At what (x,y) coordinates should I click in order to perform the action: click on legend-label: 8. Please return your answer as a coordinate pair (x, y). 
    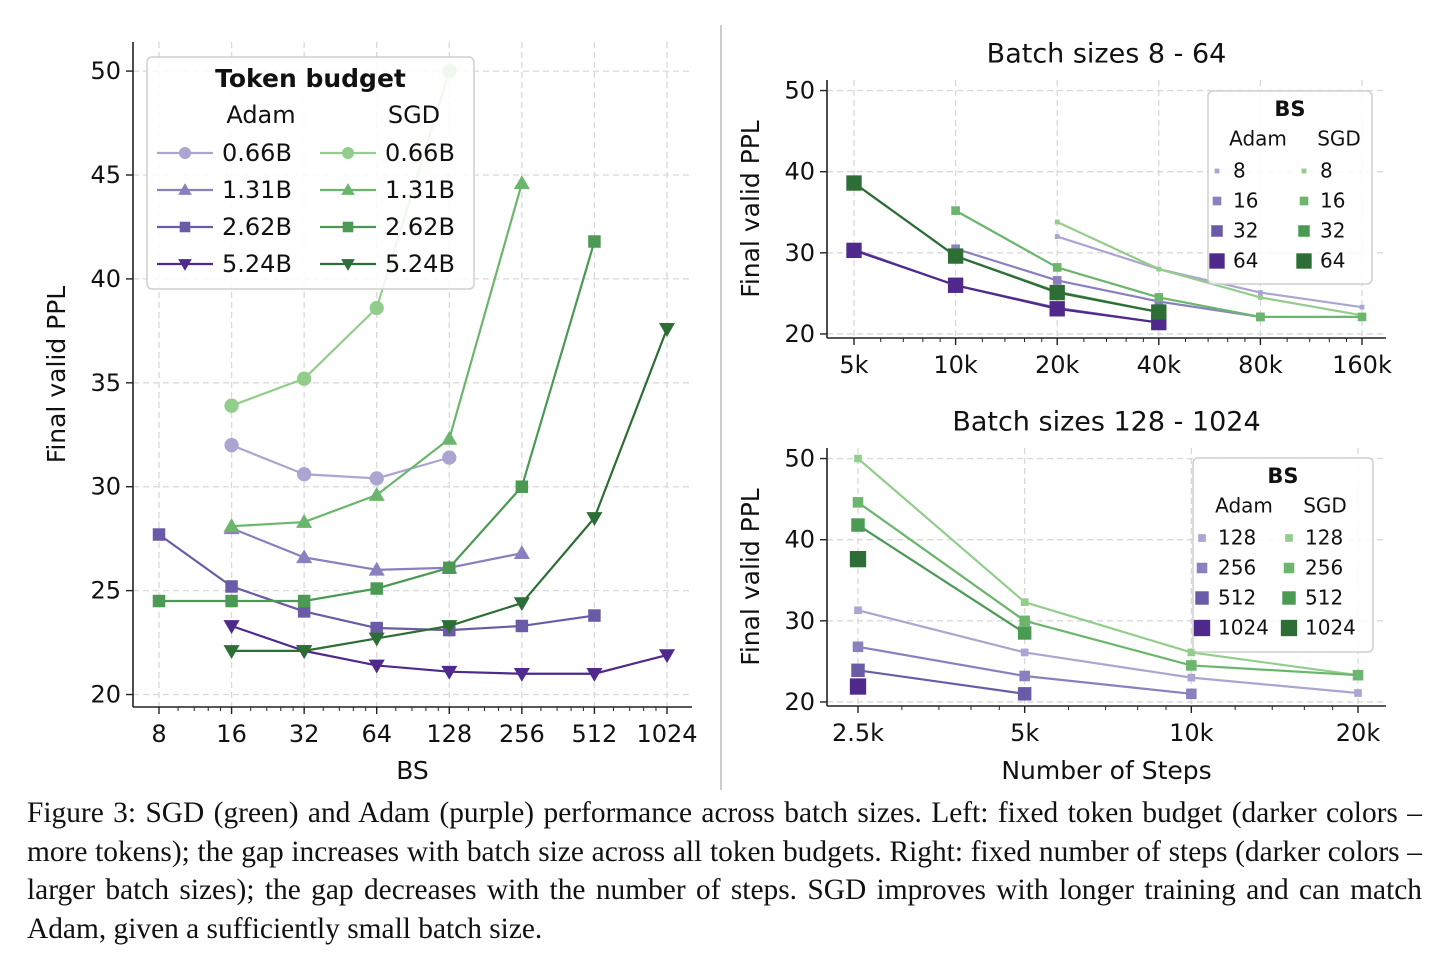
    Looking at the image, I should click on (1239, 171).